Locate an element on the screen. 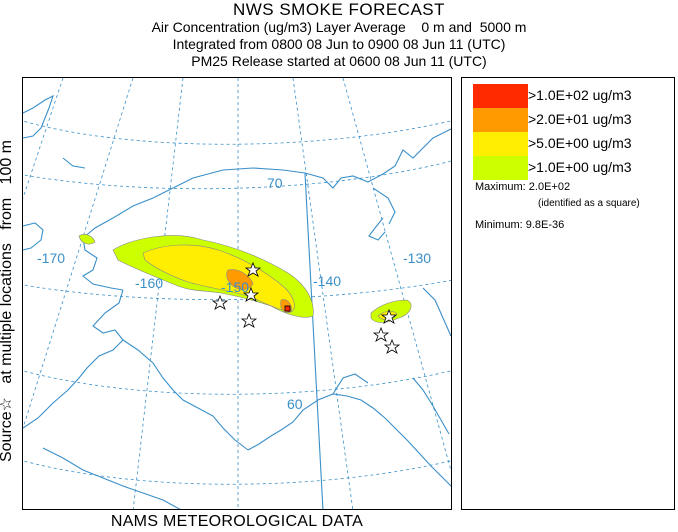  legend-label: >5.0E+00 ug/m3 is located at coordinates (580, 143).